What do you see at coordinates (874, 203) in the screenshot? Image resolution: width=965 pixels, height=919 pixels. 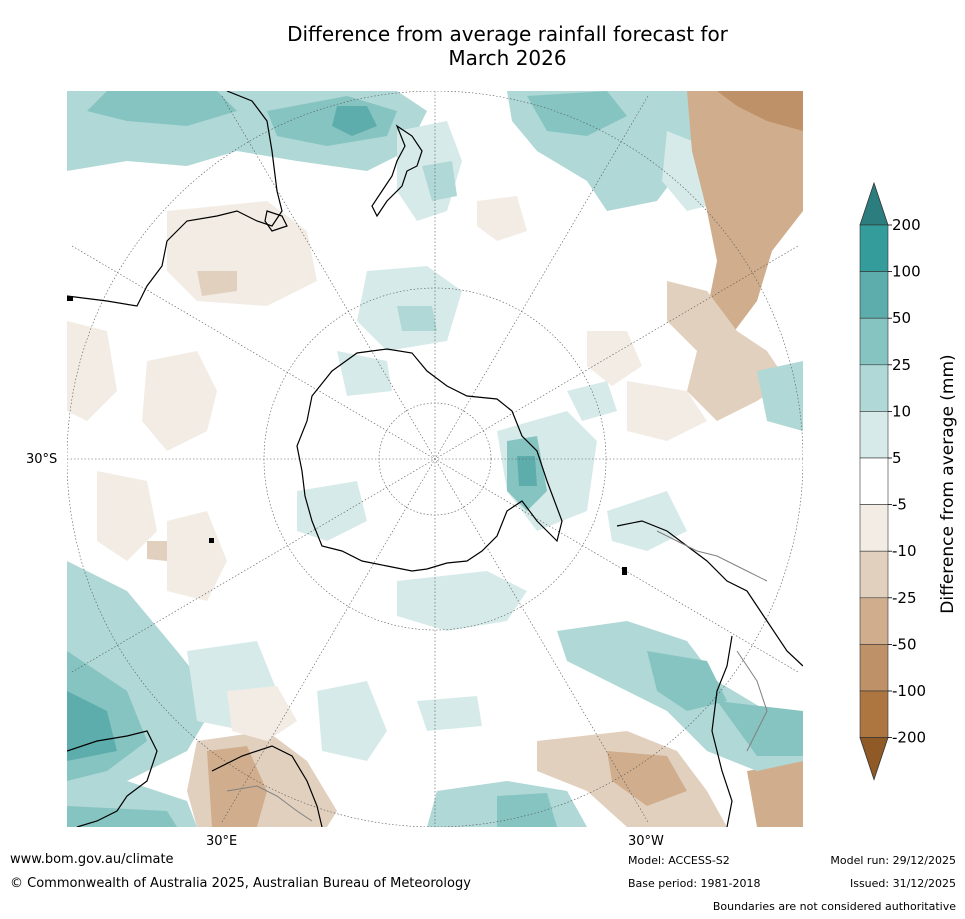 I see `colorbar-extend-top` at bounding box center [874, 203].